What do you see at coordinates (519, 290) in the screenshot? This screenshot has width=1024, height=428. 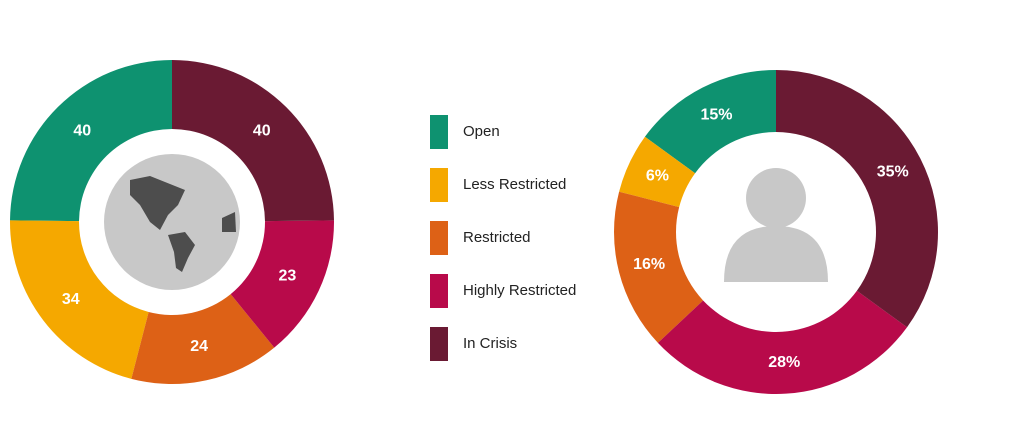 I see `legend-label: Highly Restricted` at bounding box center [519, 290].